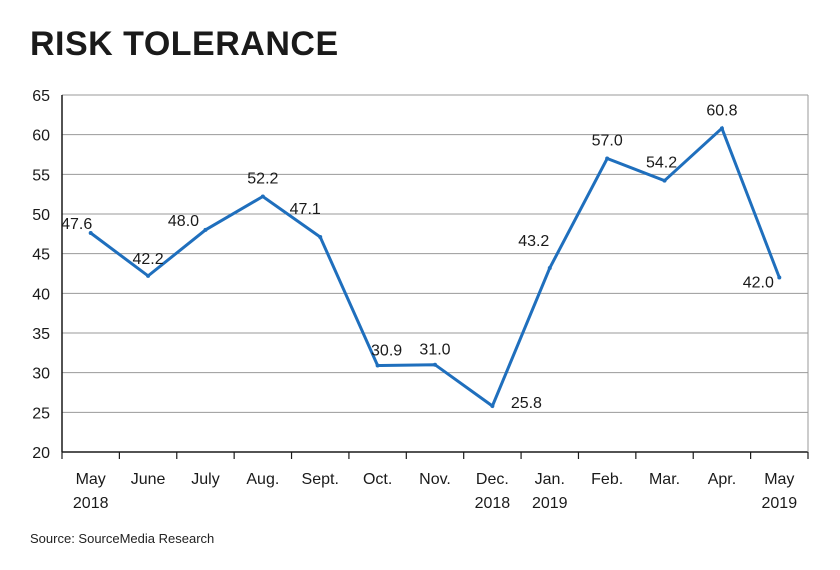 The height and width of the screenshot is (570, 840). I want to click on x-tick-label: Aug., so click(262, 479).